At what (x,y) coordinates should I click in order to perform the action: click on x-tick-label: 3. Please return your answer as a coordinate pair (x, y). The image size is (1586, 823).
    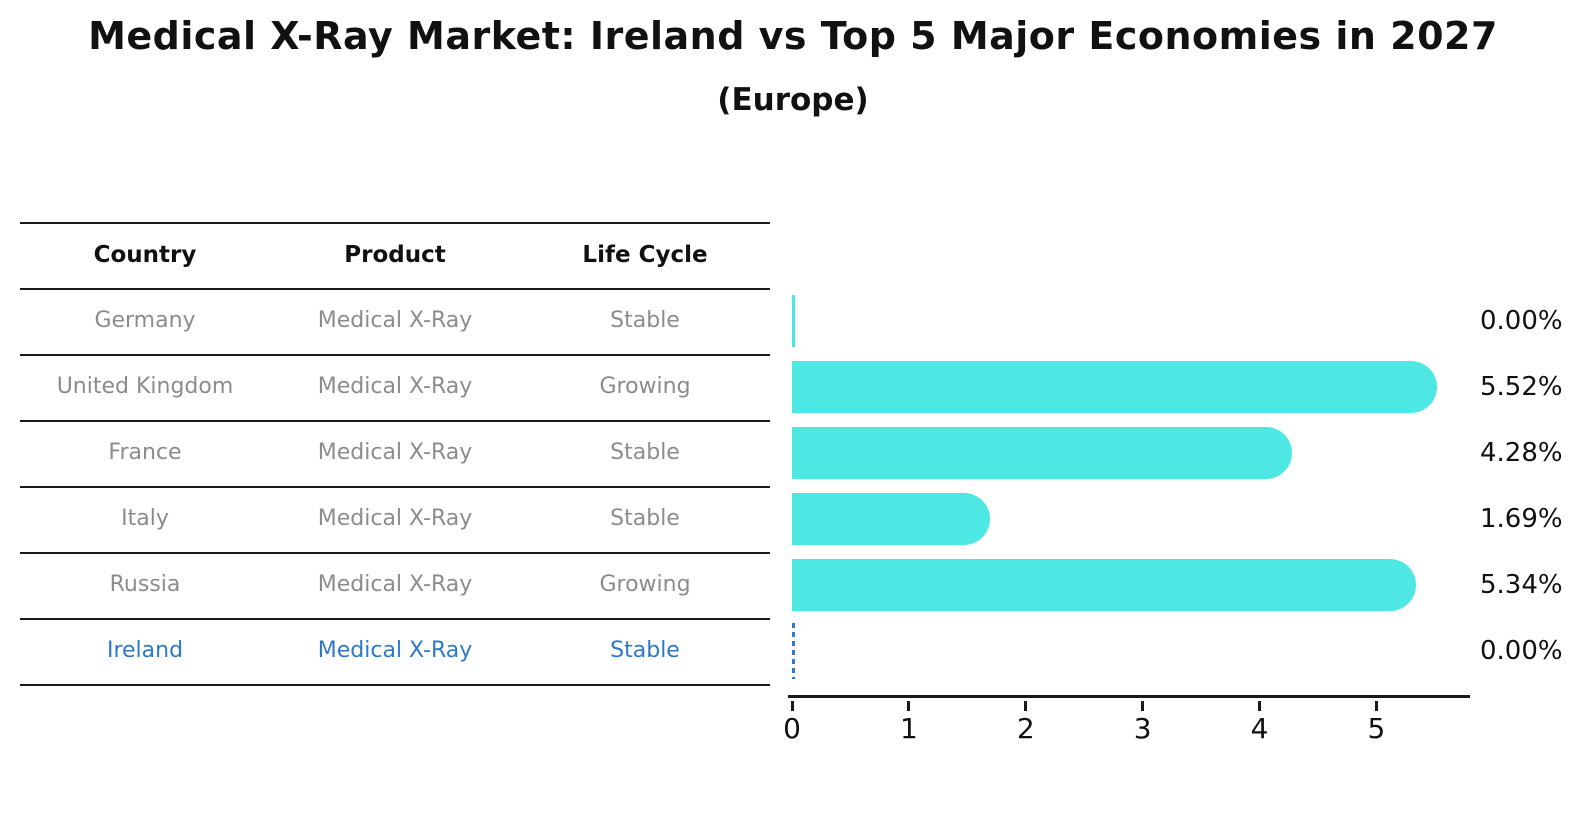
    Looking at the image, I should click on (1142, 728).